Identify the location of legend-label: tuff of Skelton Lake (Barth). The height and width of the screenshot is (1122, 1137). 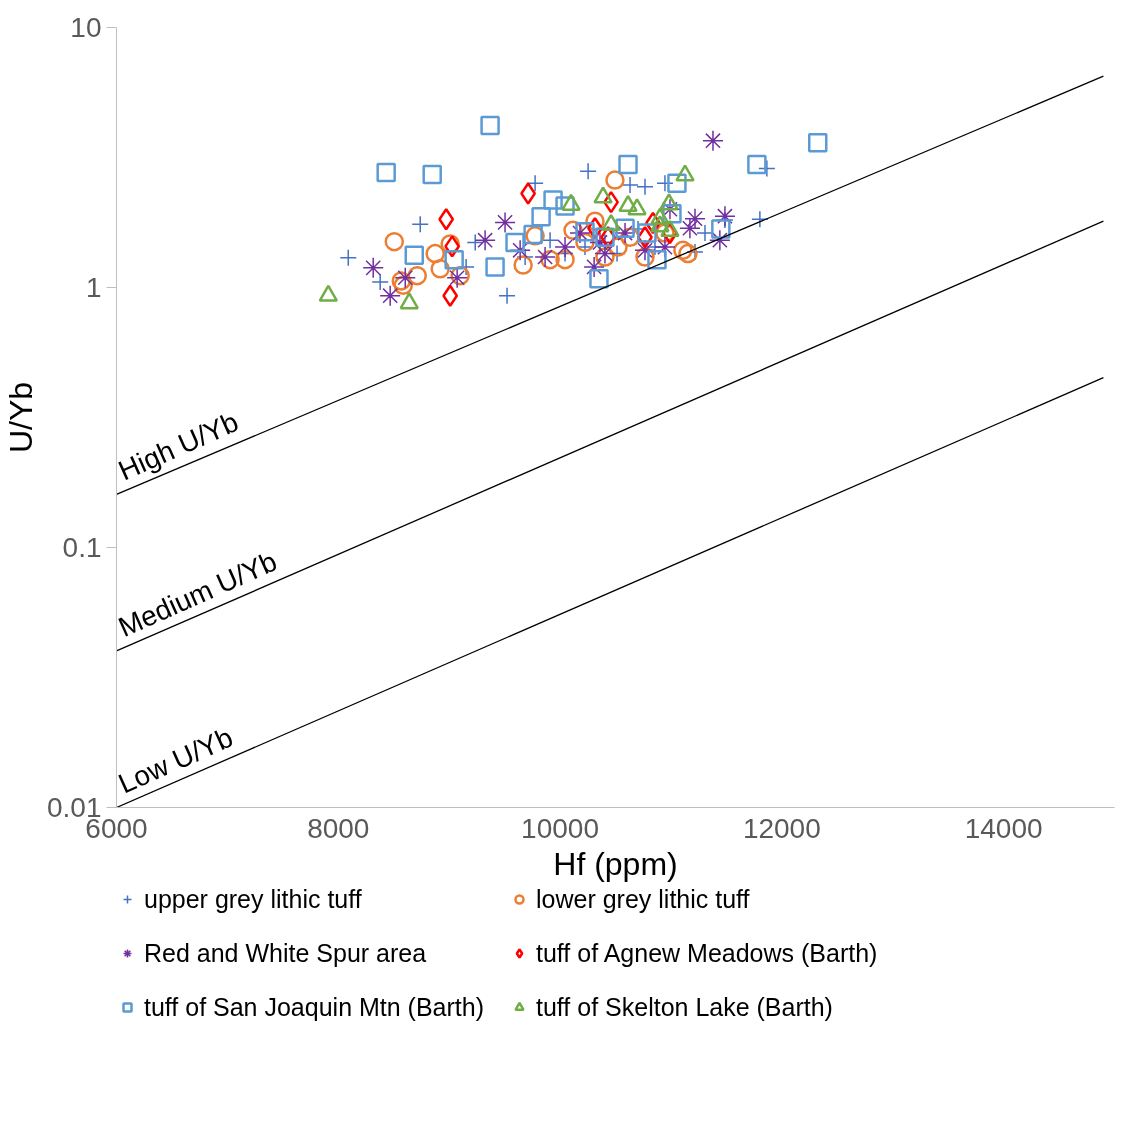
(684, 1007).